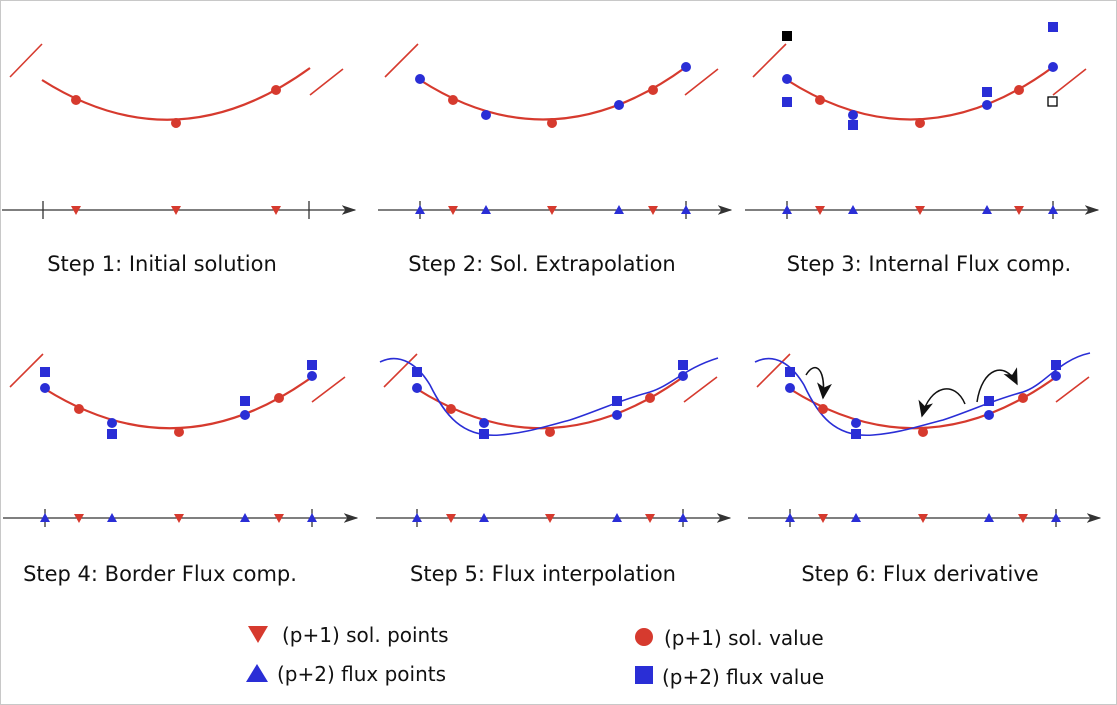  What do you see at coordinates (929, 264) in the screenshot?
I see `step-label: Step 3: Internal Flux comp.` at bounding box center [929, 264].